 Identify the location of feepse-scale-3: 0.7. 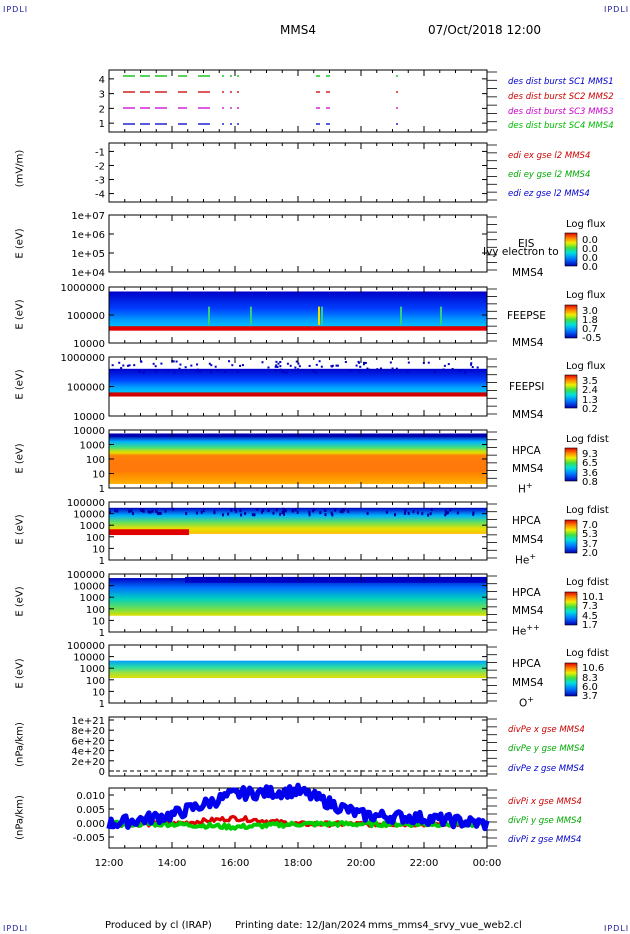
(590, 329).